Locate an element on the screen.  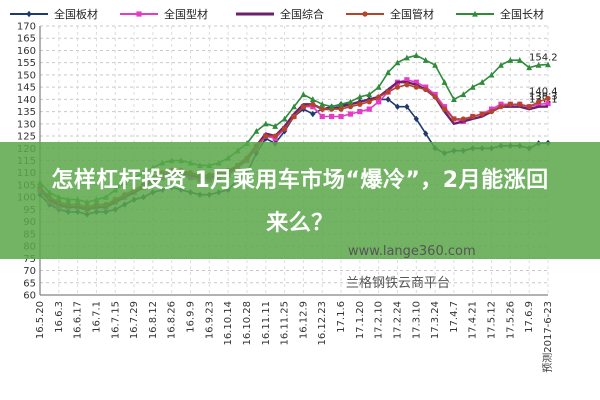
x-tick-label: 17.3.24 is located at coordinates (435, 320).